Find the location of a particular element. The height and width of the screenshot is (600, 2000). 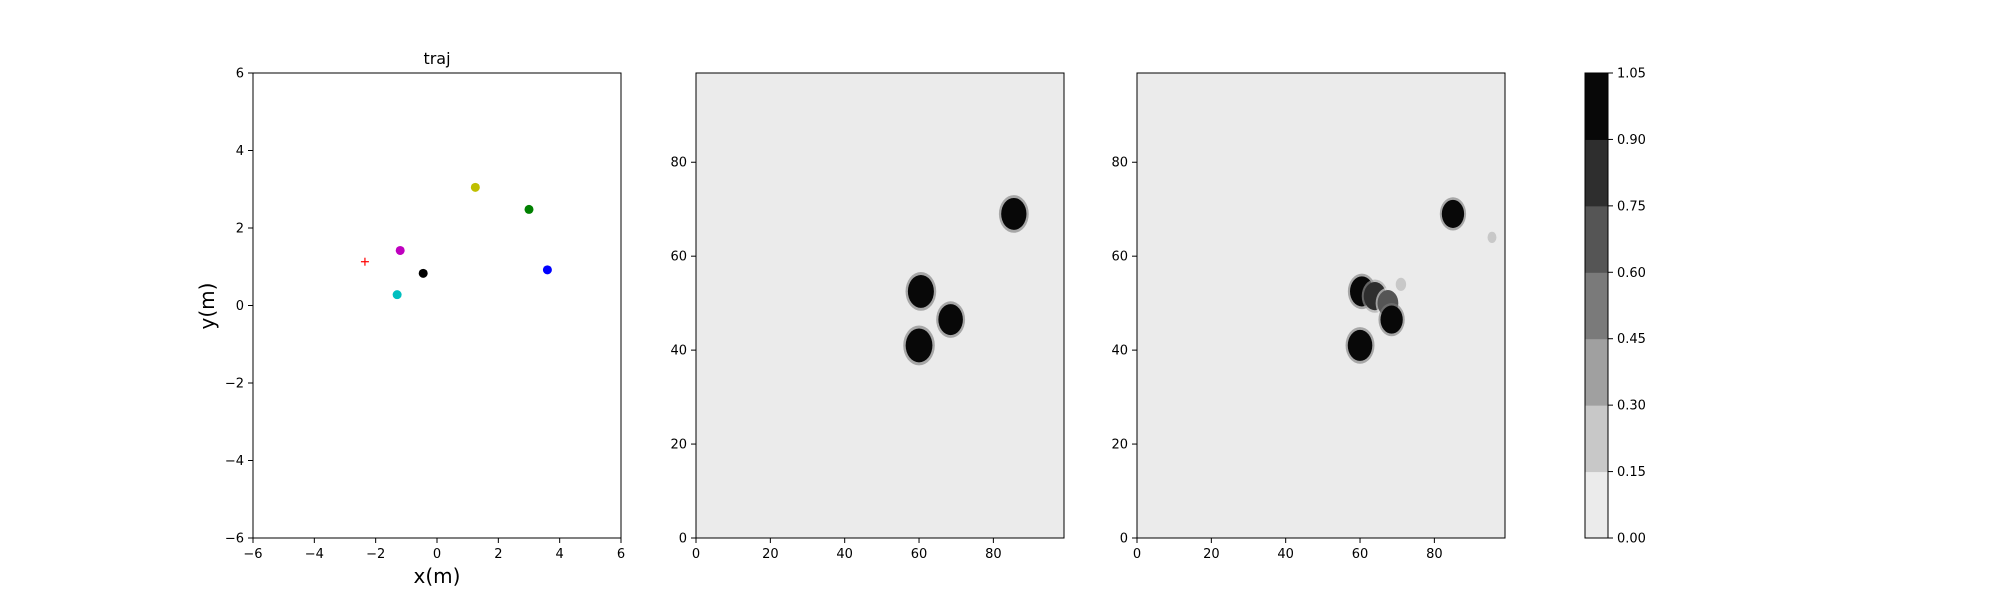

colorbar-frame is located at coordinates (1596, 305).